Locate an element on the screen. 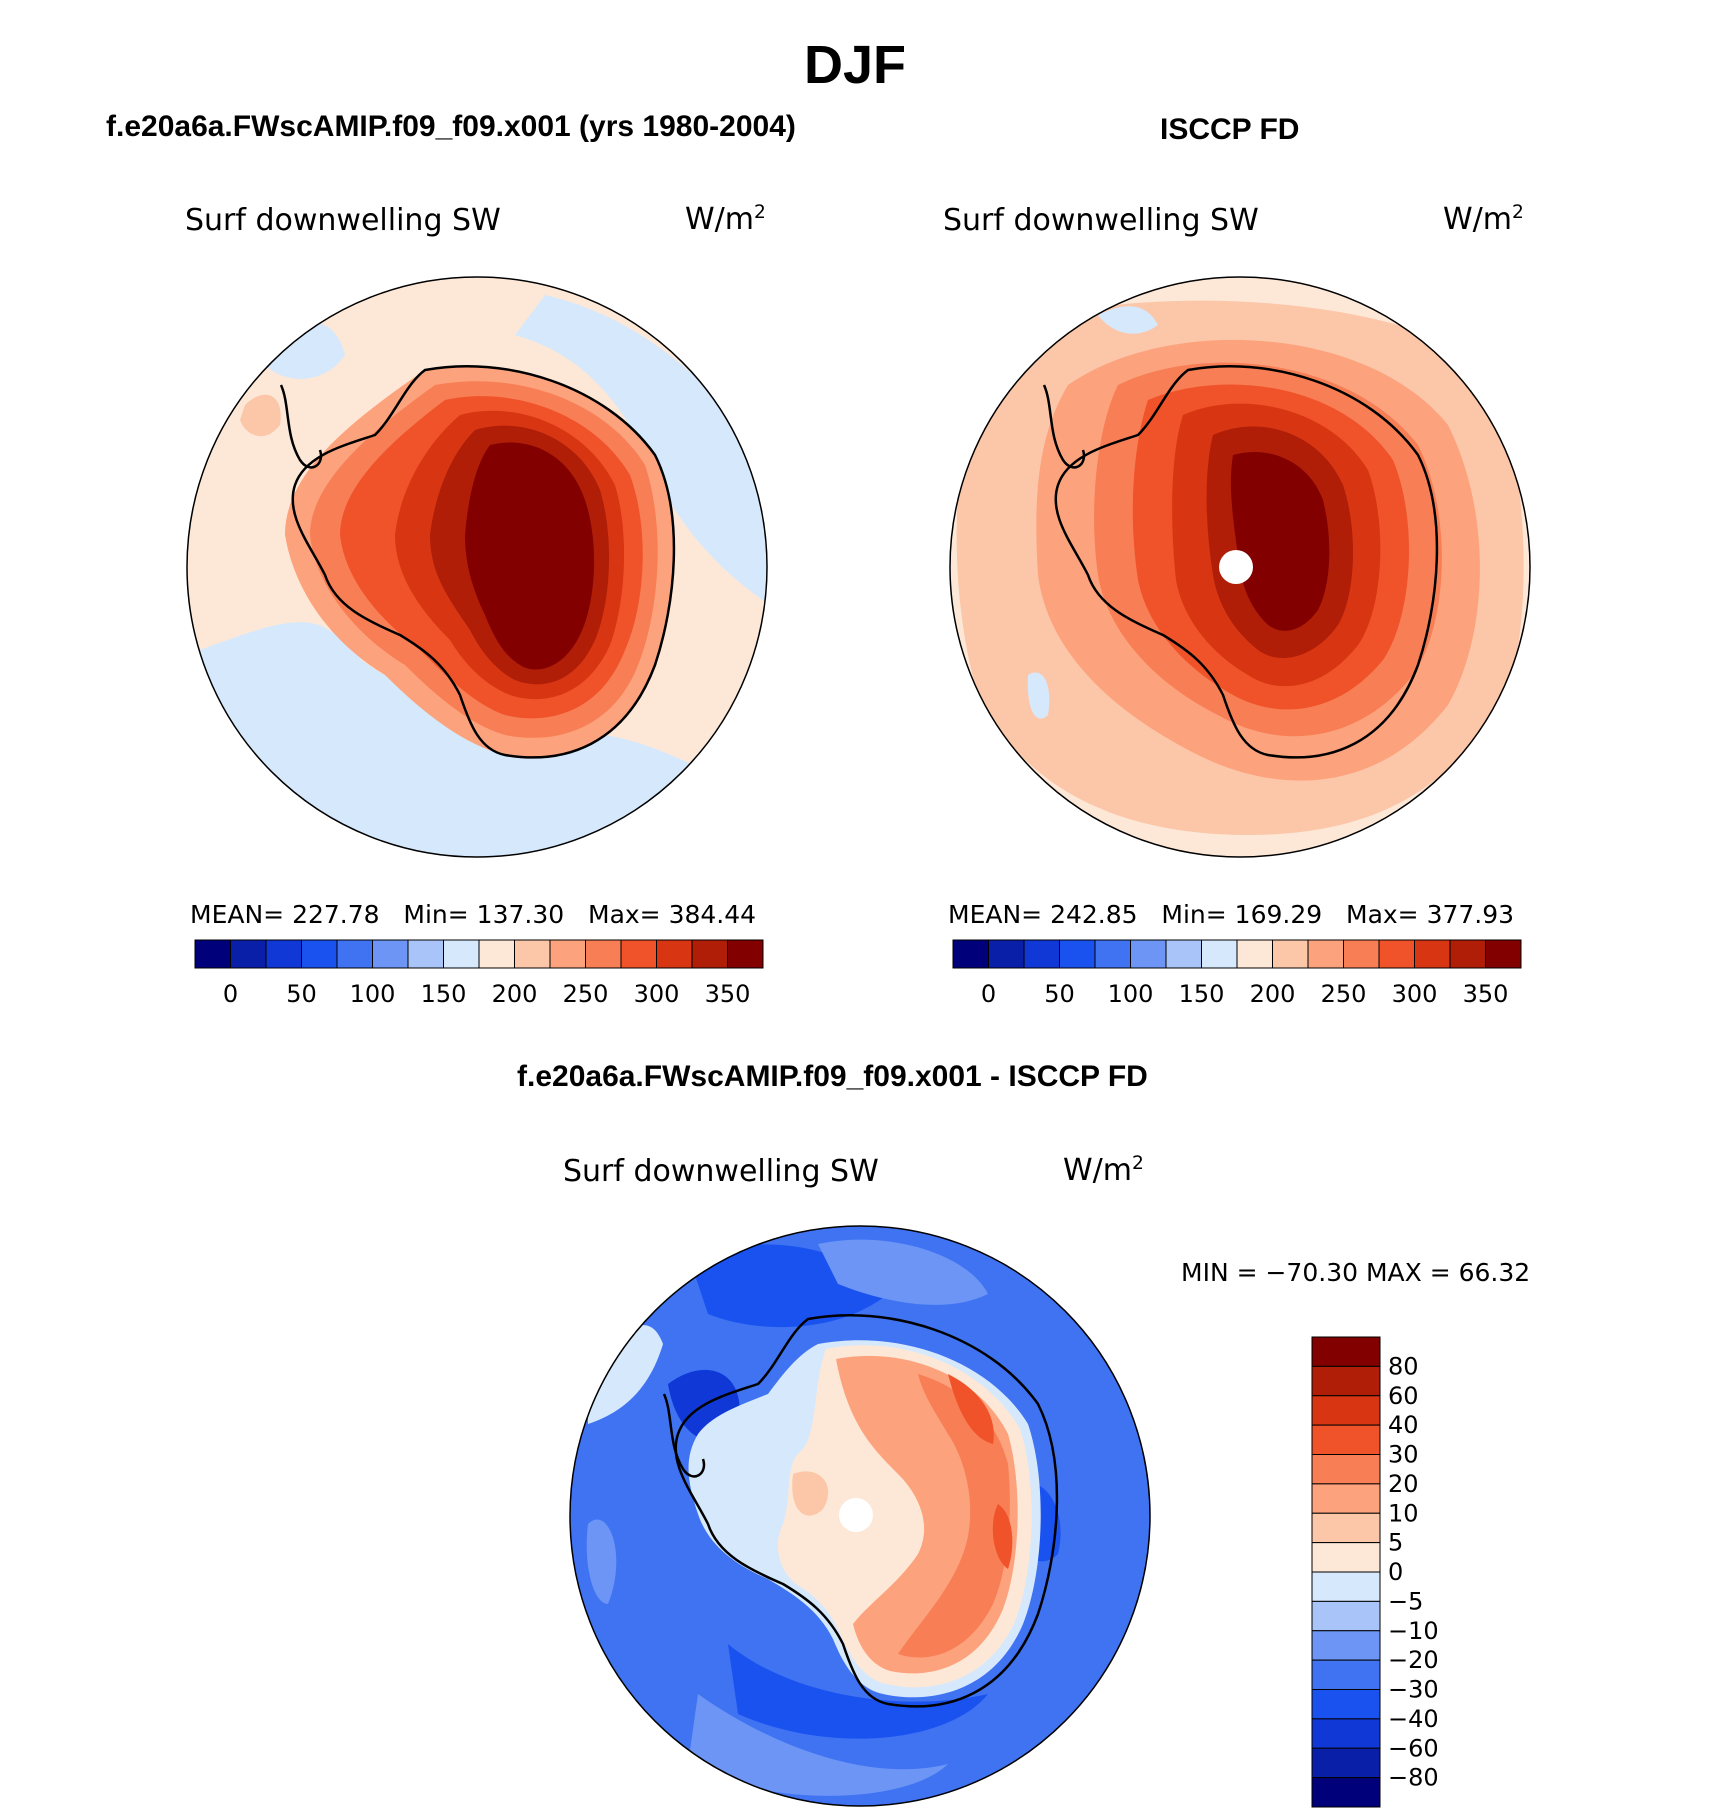 The image size is (1710, 1817). panel-1-units: W/m2 is located at coordinates (725, 219).